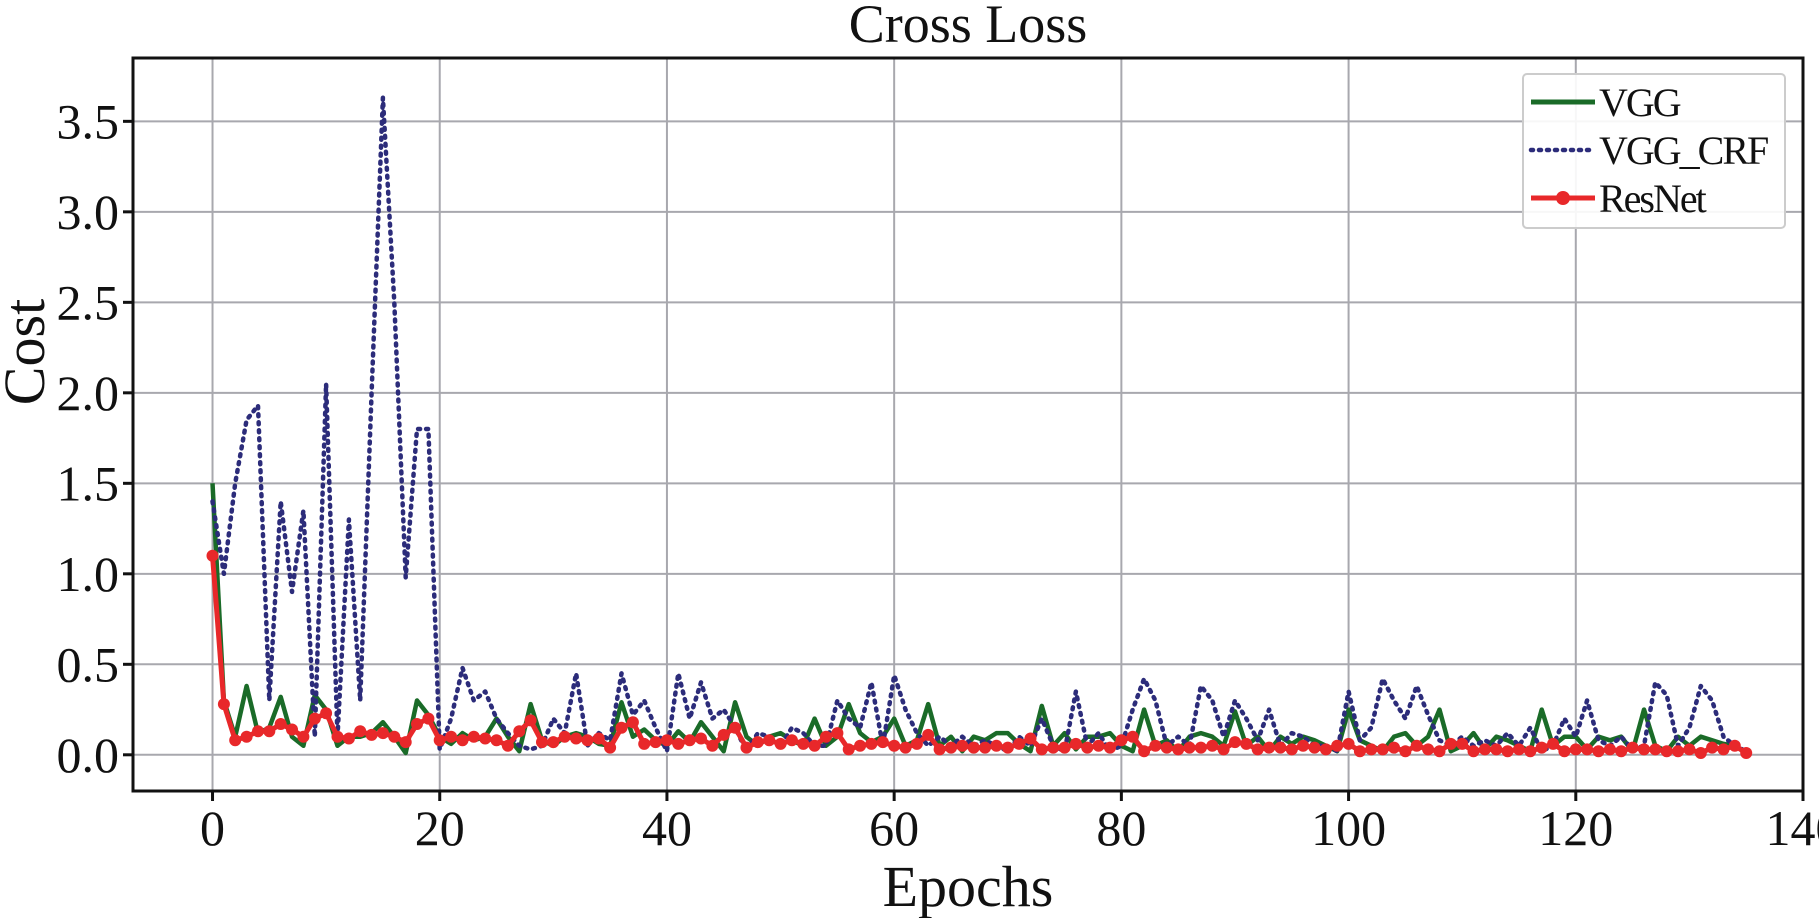 The width and height of the screenshot is (1819, 918). What do you see at coordinates (440, 828) in the screenshot?
I see `x-tick-label: 20` at bounding box center [440, 828].